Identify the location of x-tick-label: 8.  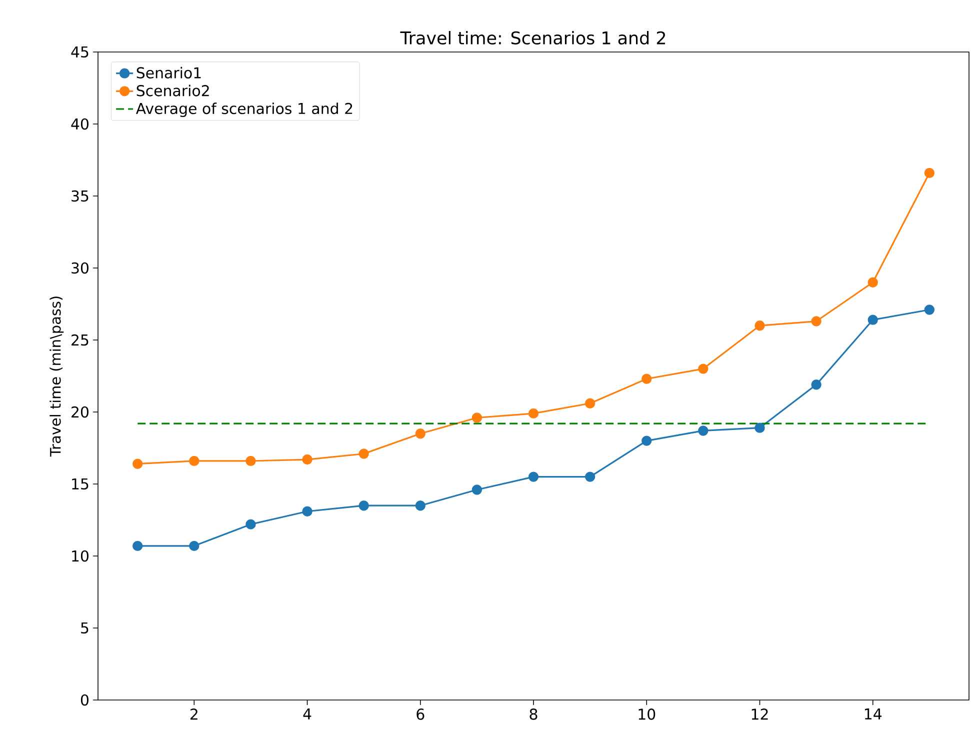
(534, 714).